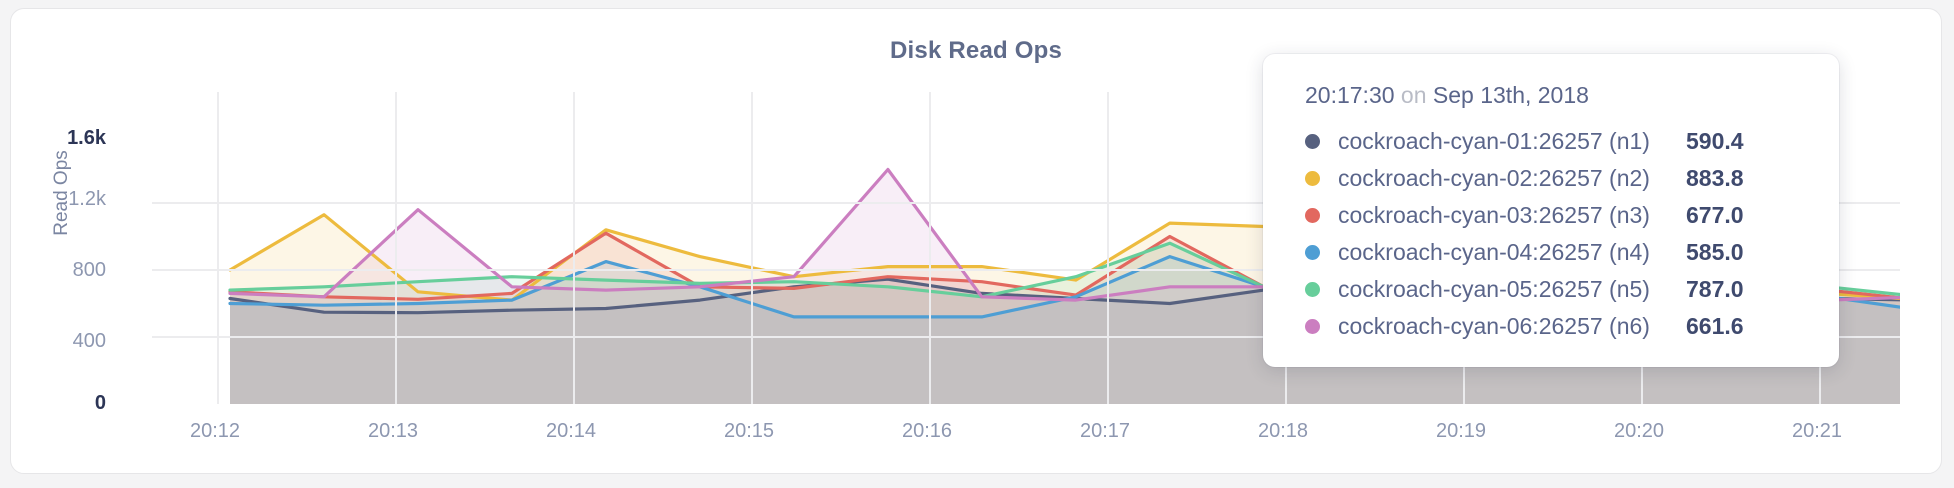 The height and width of the screenshot is (488, 1954). What do you see at coordinates (1413, 95) in the screenshot?
I see `tooltip-on-word: on` at bounding box center [1413, 95].